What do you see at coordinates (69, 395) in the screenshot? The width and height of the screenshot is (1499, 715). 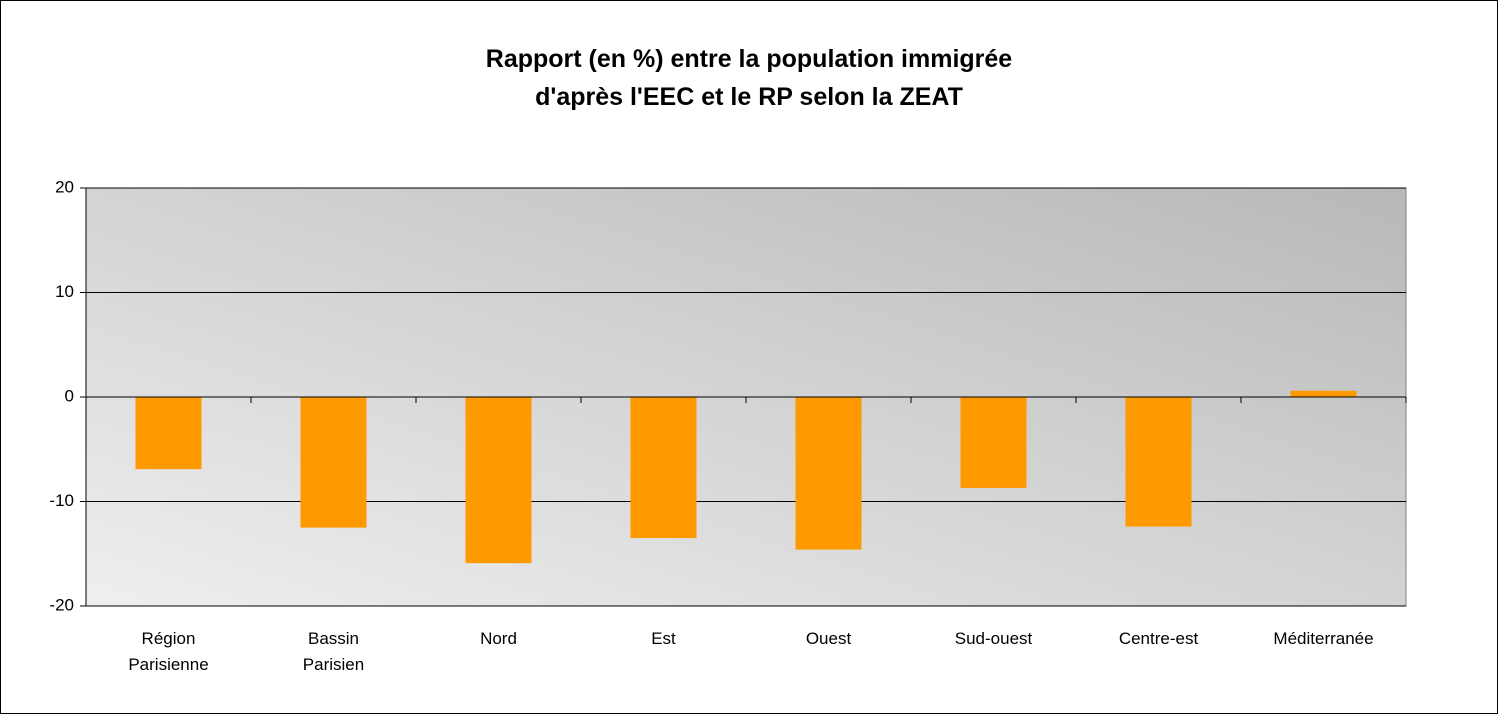 I see `y-tick-label: 0` at bounding box center [69, 395].